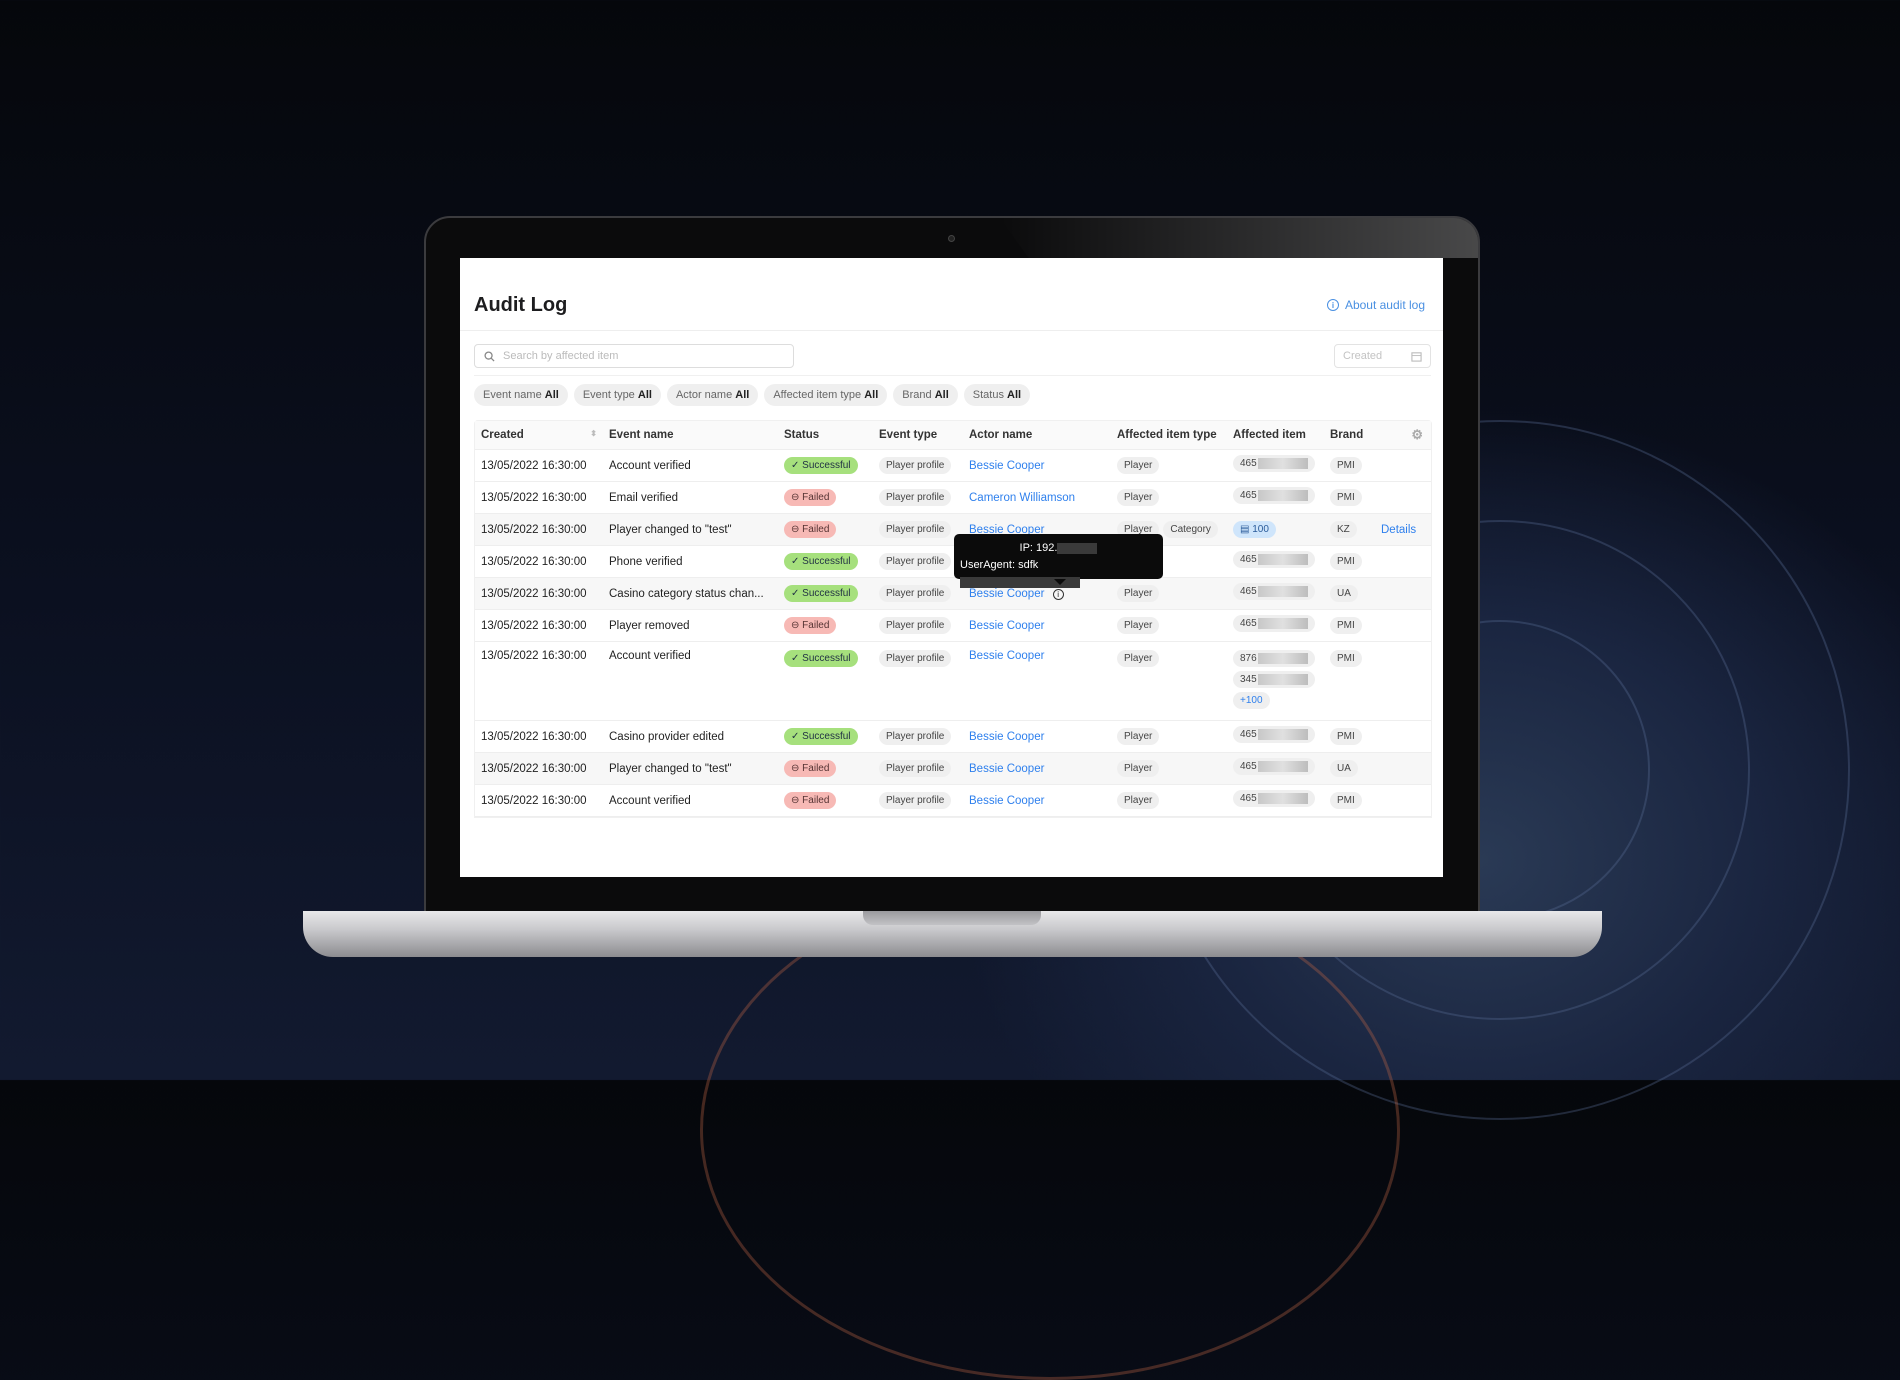  What do you see at coordinates (1239, 238) in the screenshot?
I see `screen-glare` at bounding box center [1239, 238].